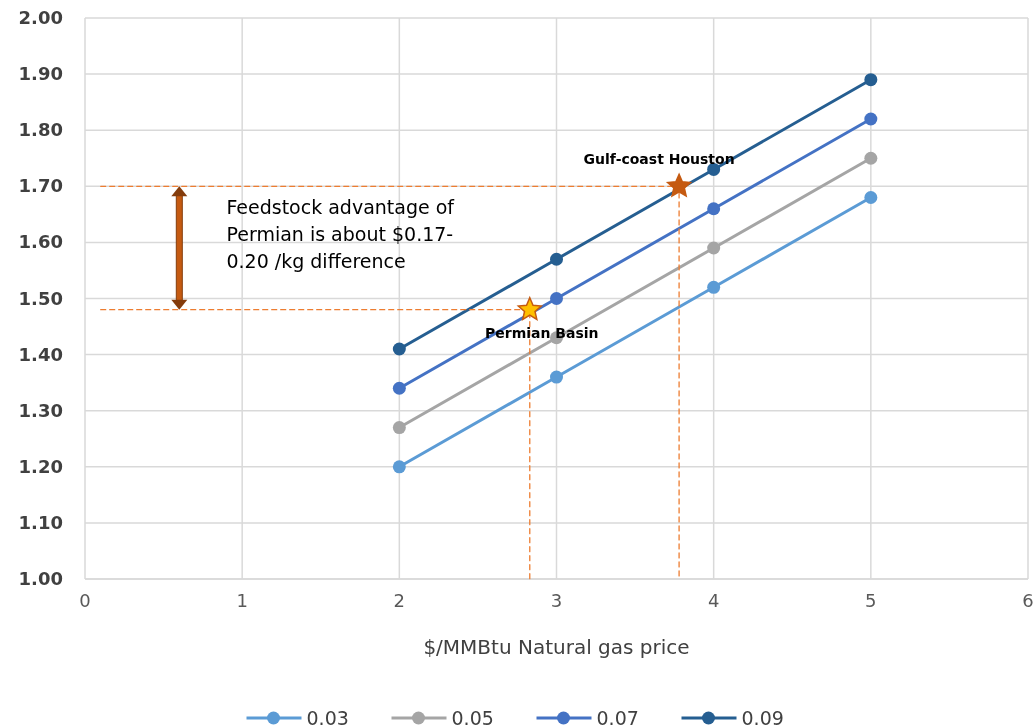  I want to click on y-tick-label: 1.70, so click(40, 186).